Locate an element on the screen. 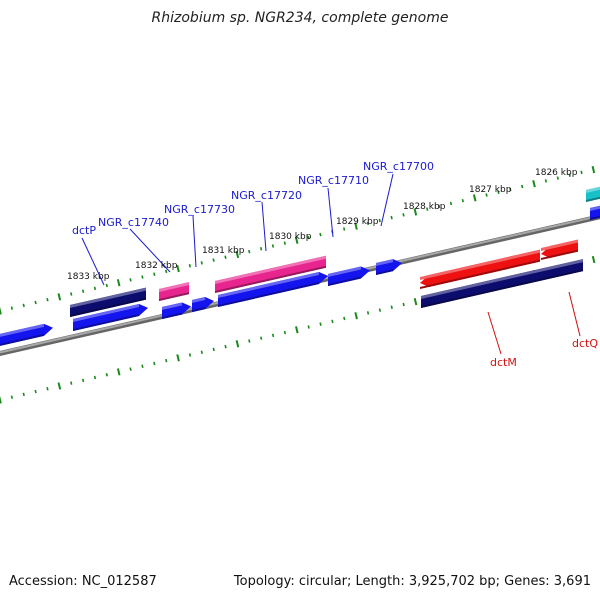 The height and width of the screenshot is (604, 600). gene-NGR_c17710-body is located at coordinates (349, 276).